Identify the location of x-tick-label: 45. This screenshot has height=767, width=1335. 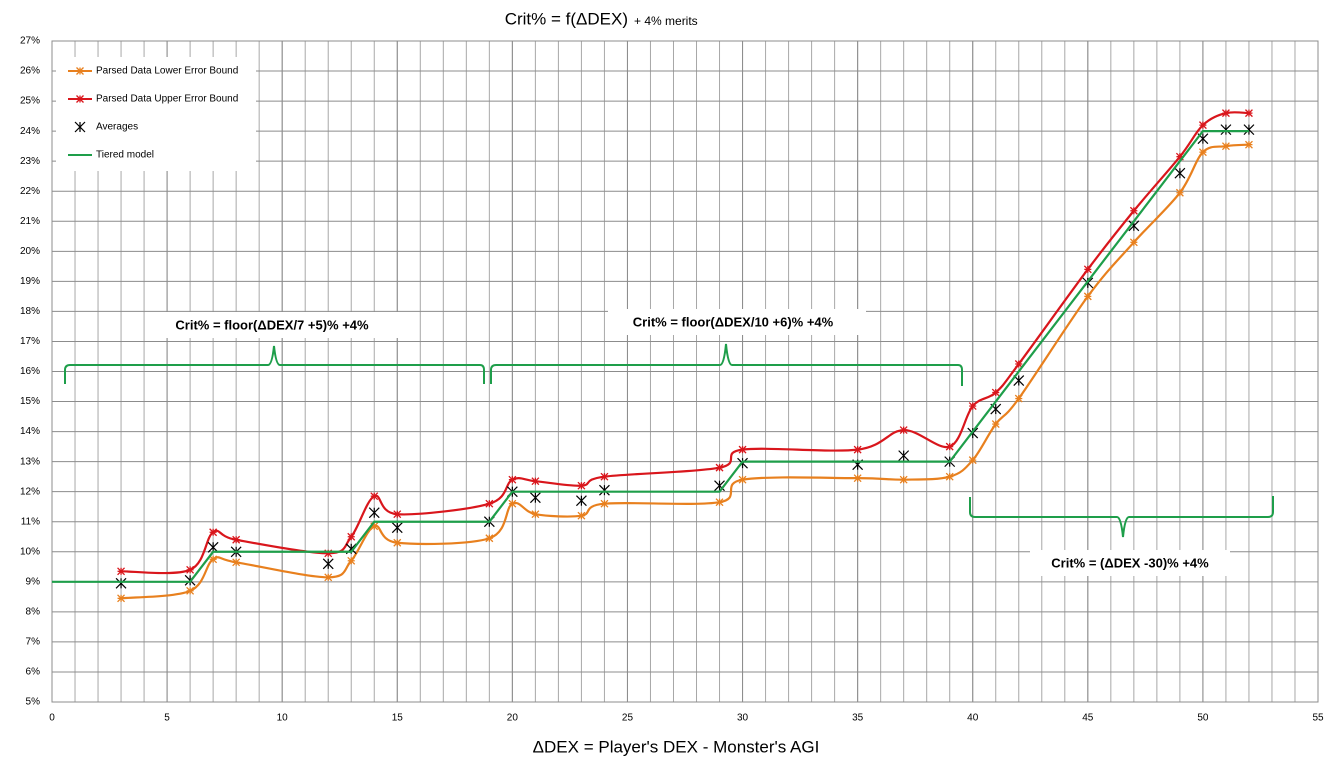
(1088, 718).